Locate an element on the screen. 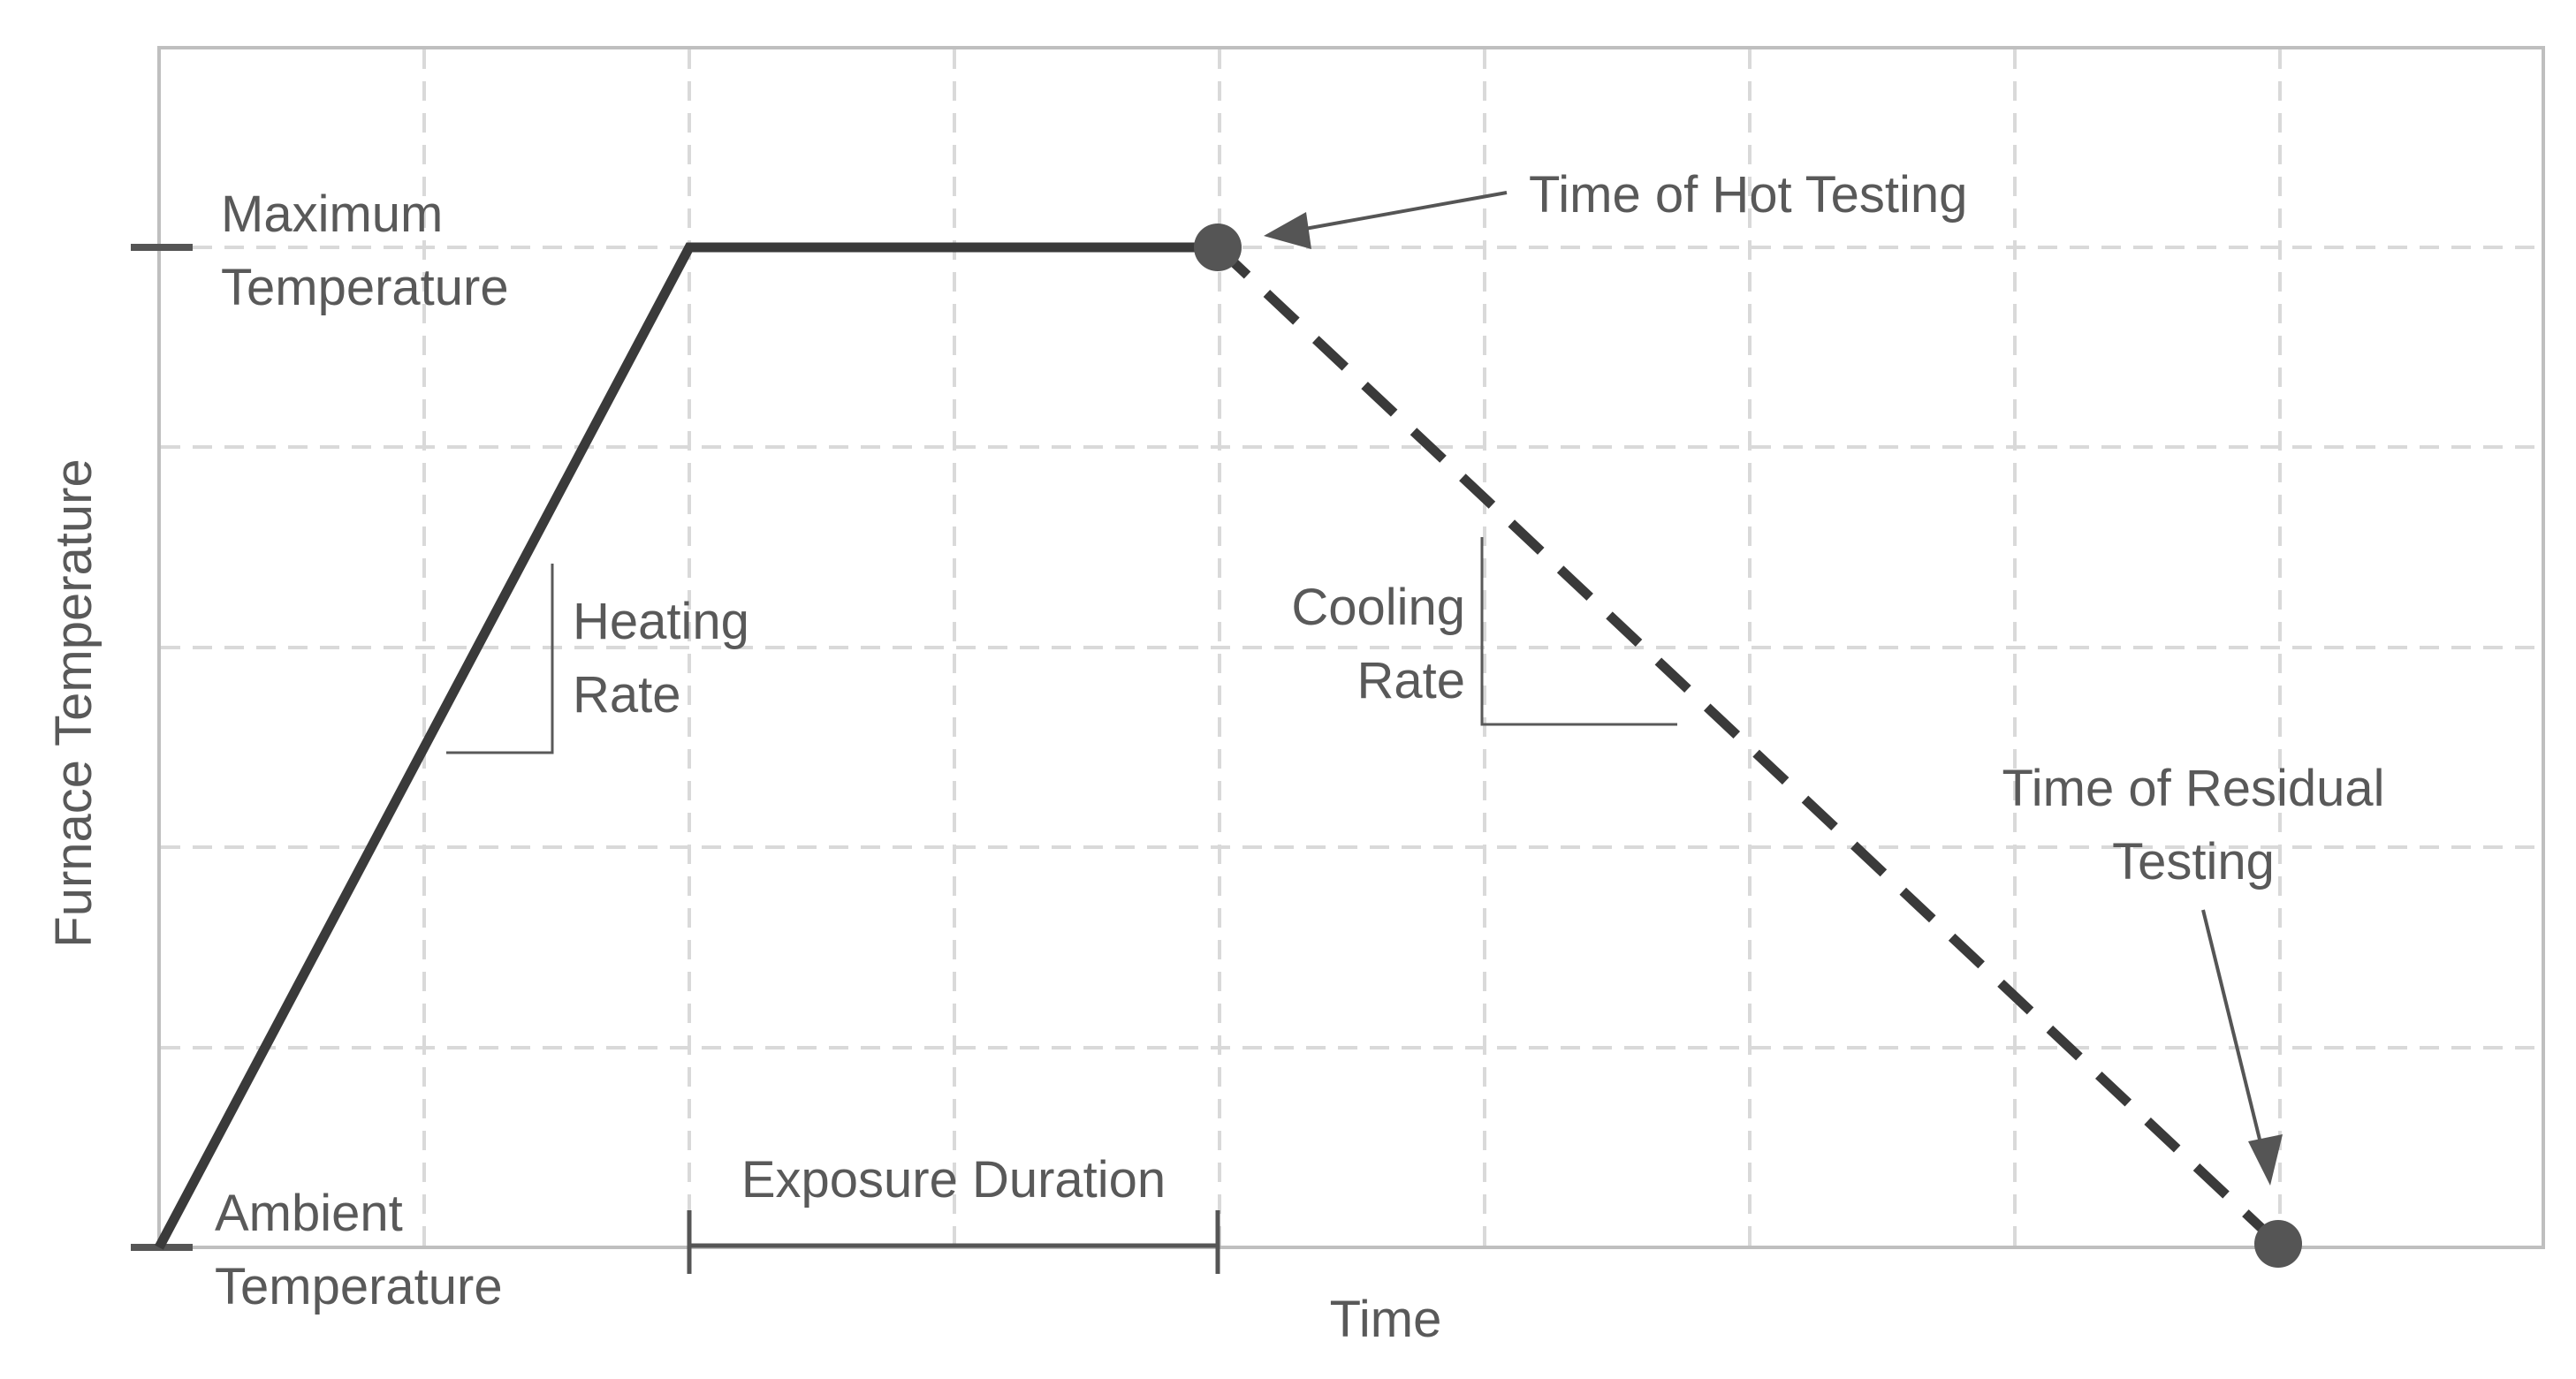 This screenshot has height=1379, width=2576. max-temperature-label-line2: Temperature is located at coordinates (365, 287).